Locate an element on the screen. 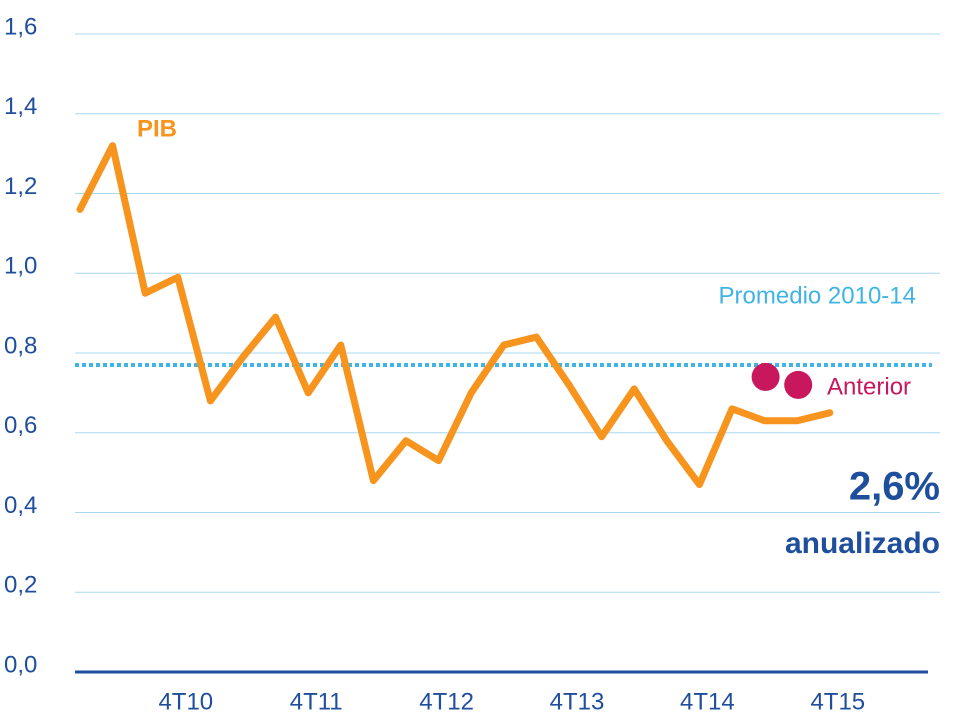  x-tick-label: 4T12 is located at coordinates (446, 701).